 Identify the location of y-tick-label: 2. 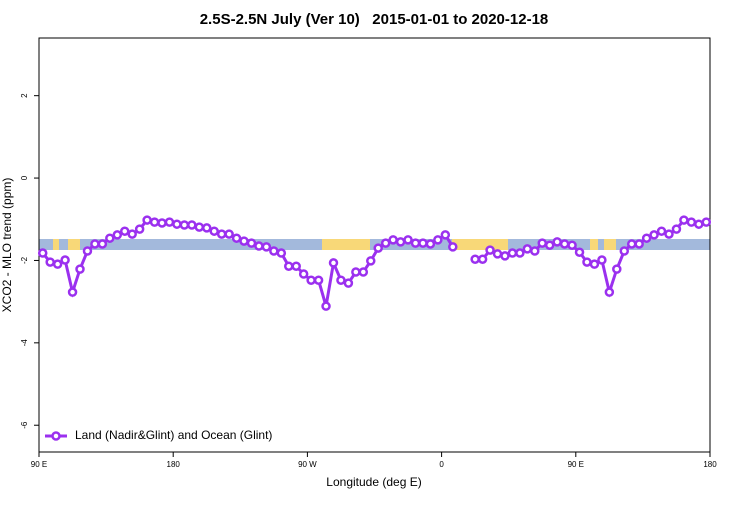
(24, 95).